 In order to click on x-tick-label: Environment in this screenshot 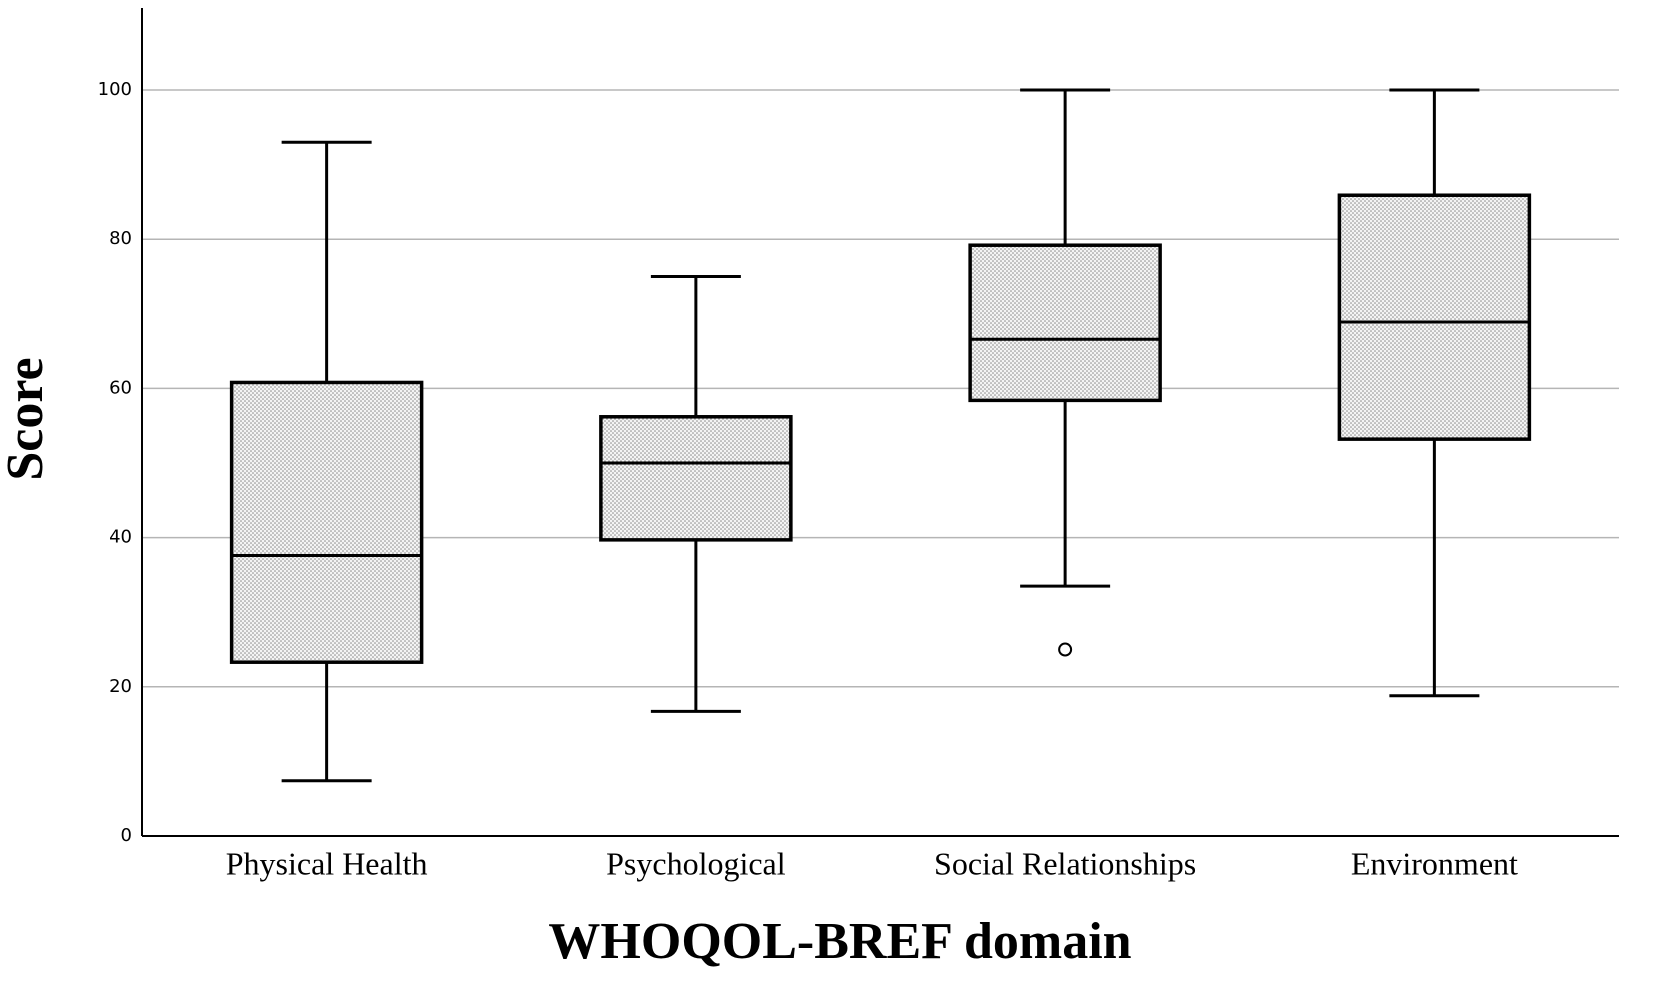, I will do `click(1434, 863)`.